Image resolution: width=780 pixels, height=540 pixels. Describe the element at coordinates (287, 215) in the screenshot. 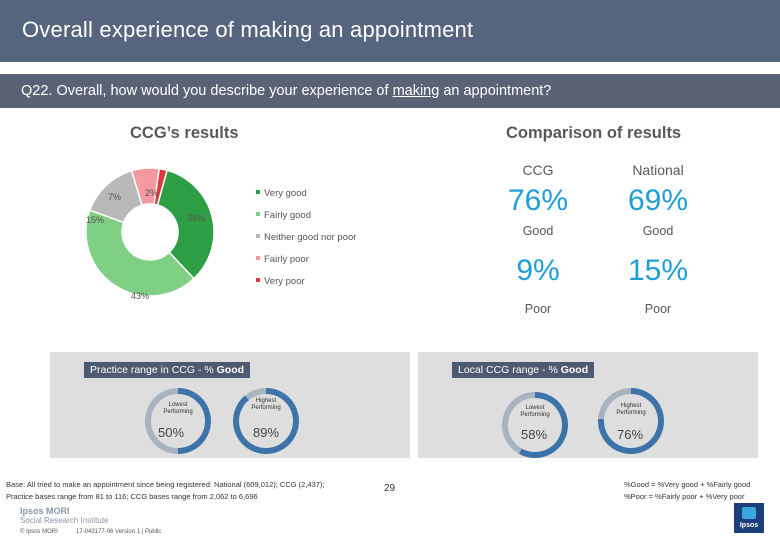

I see `legend-label: Fairly good` at that location.